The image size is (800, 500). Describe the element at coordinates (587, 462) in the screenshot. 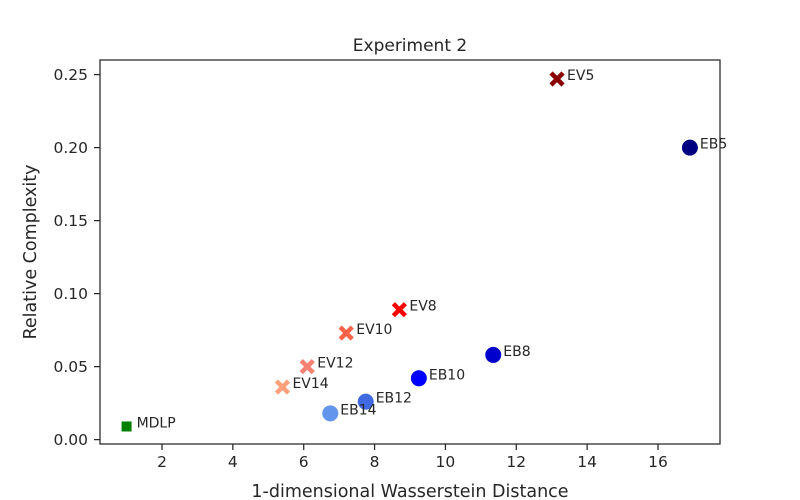

I see `x-tick-label: 14` at that location.